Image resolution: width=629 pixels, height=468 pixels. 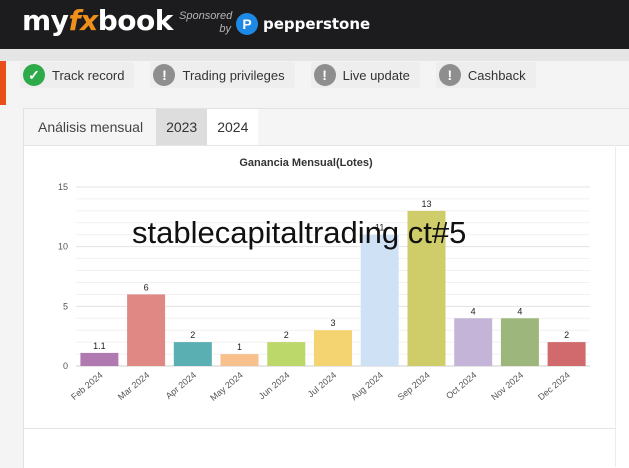 What do you see at coordinates (507, 386) in the screenshot?
I see `x-tick-label: Nov 2024` at bounding box center [507, 386].